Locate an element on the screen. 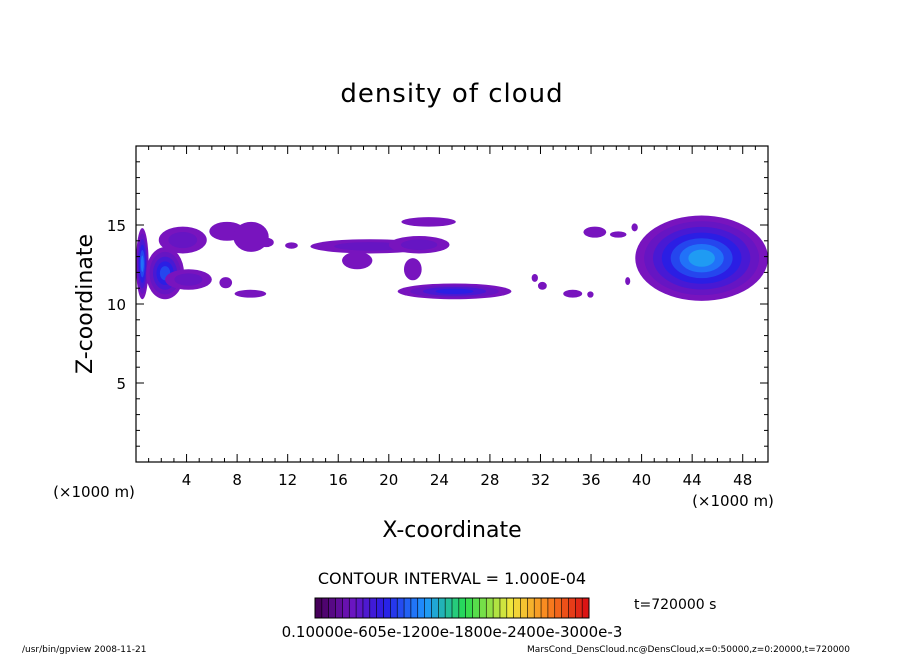 The width and height of the screenshot is (904, 654). time-label: t=720000 s is located at coordinates (675, 605).